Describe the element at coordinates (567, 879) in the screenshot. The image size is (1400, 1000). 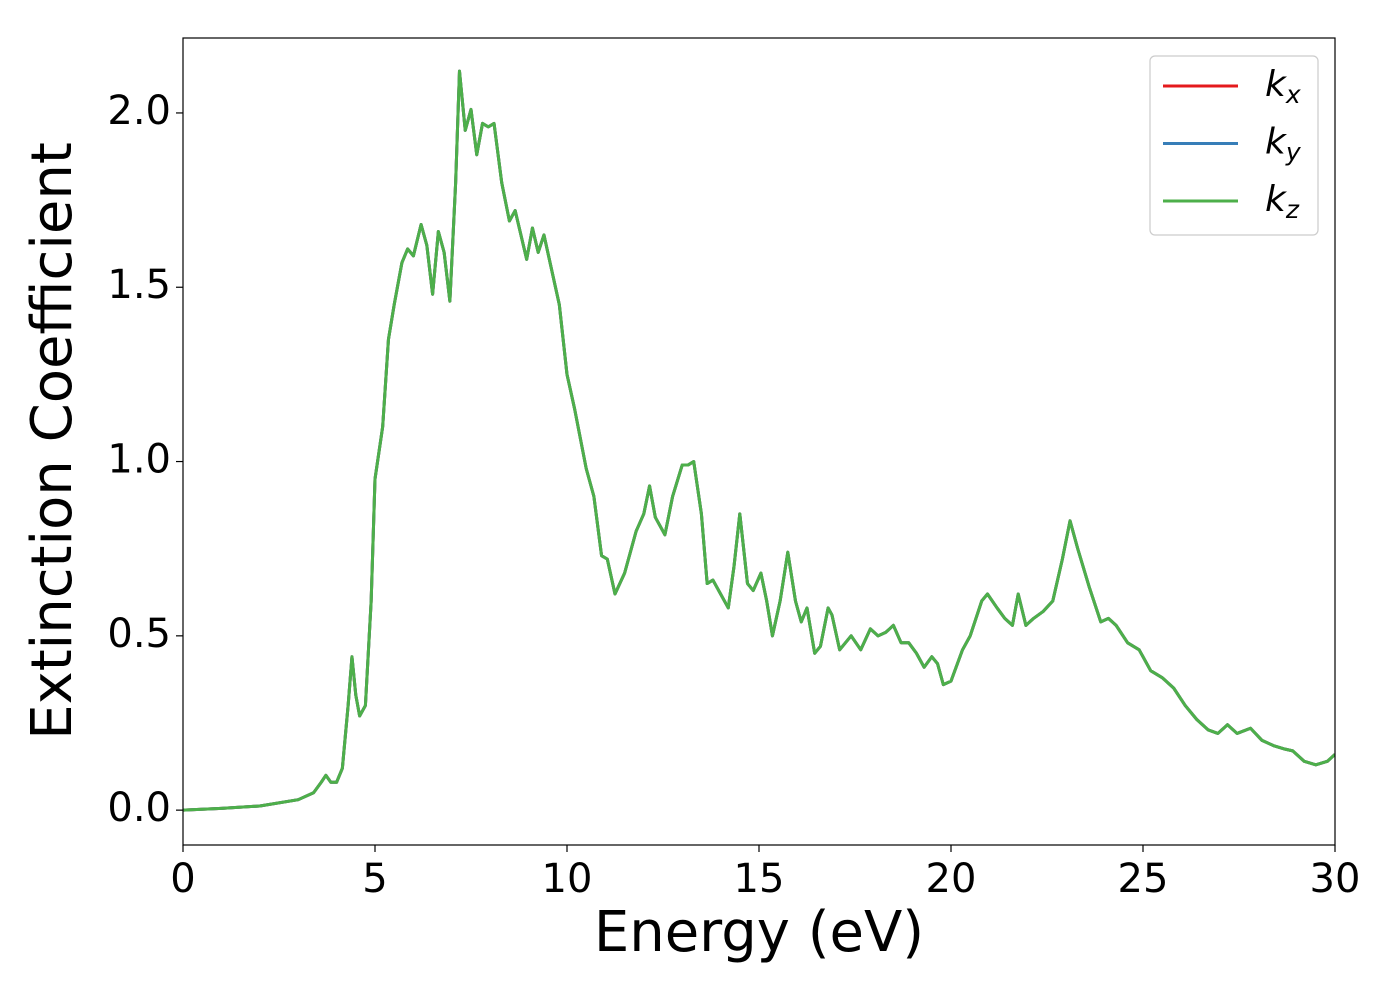
I see `x-tick-label: 10` at that location.